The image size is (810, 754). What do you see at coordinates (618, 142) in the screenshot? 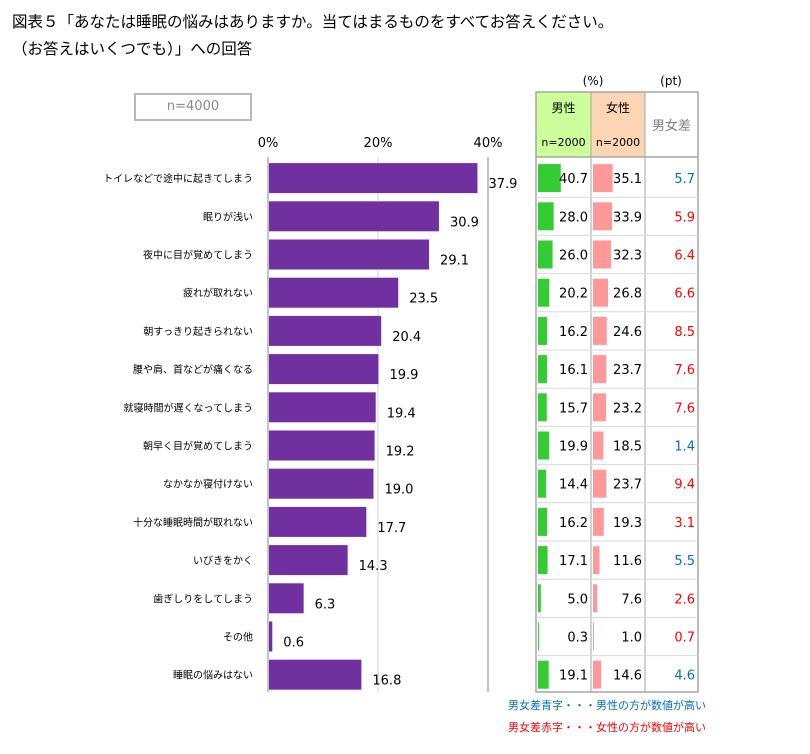
I see `female-n-label: n=2000` at bounding box center [618, 142].